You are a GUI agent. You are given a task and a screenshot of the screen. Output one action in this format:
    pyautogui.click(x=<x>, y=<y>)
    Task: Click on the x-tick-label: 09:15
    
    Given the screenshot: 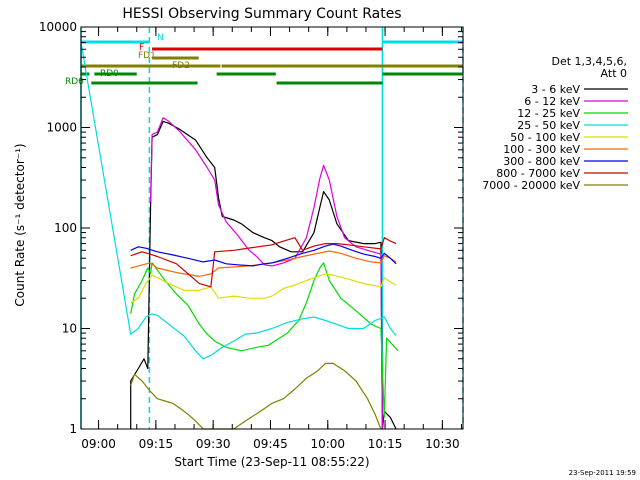 What is the action you would take?
    pyautogui.click(x=156, y=444)
    